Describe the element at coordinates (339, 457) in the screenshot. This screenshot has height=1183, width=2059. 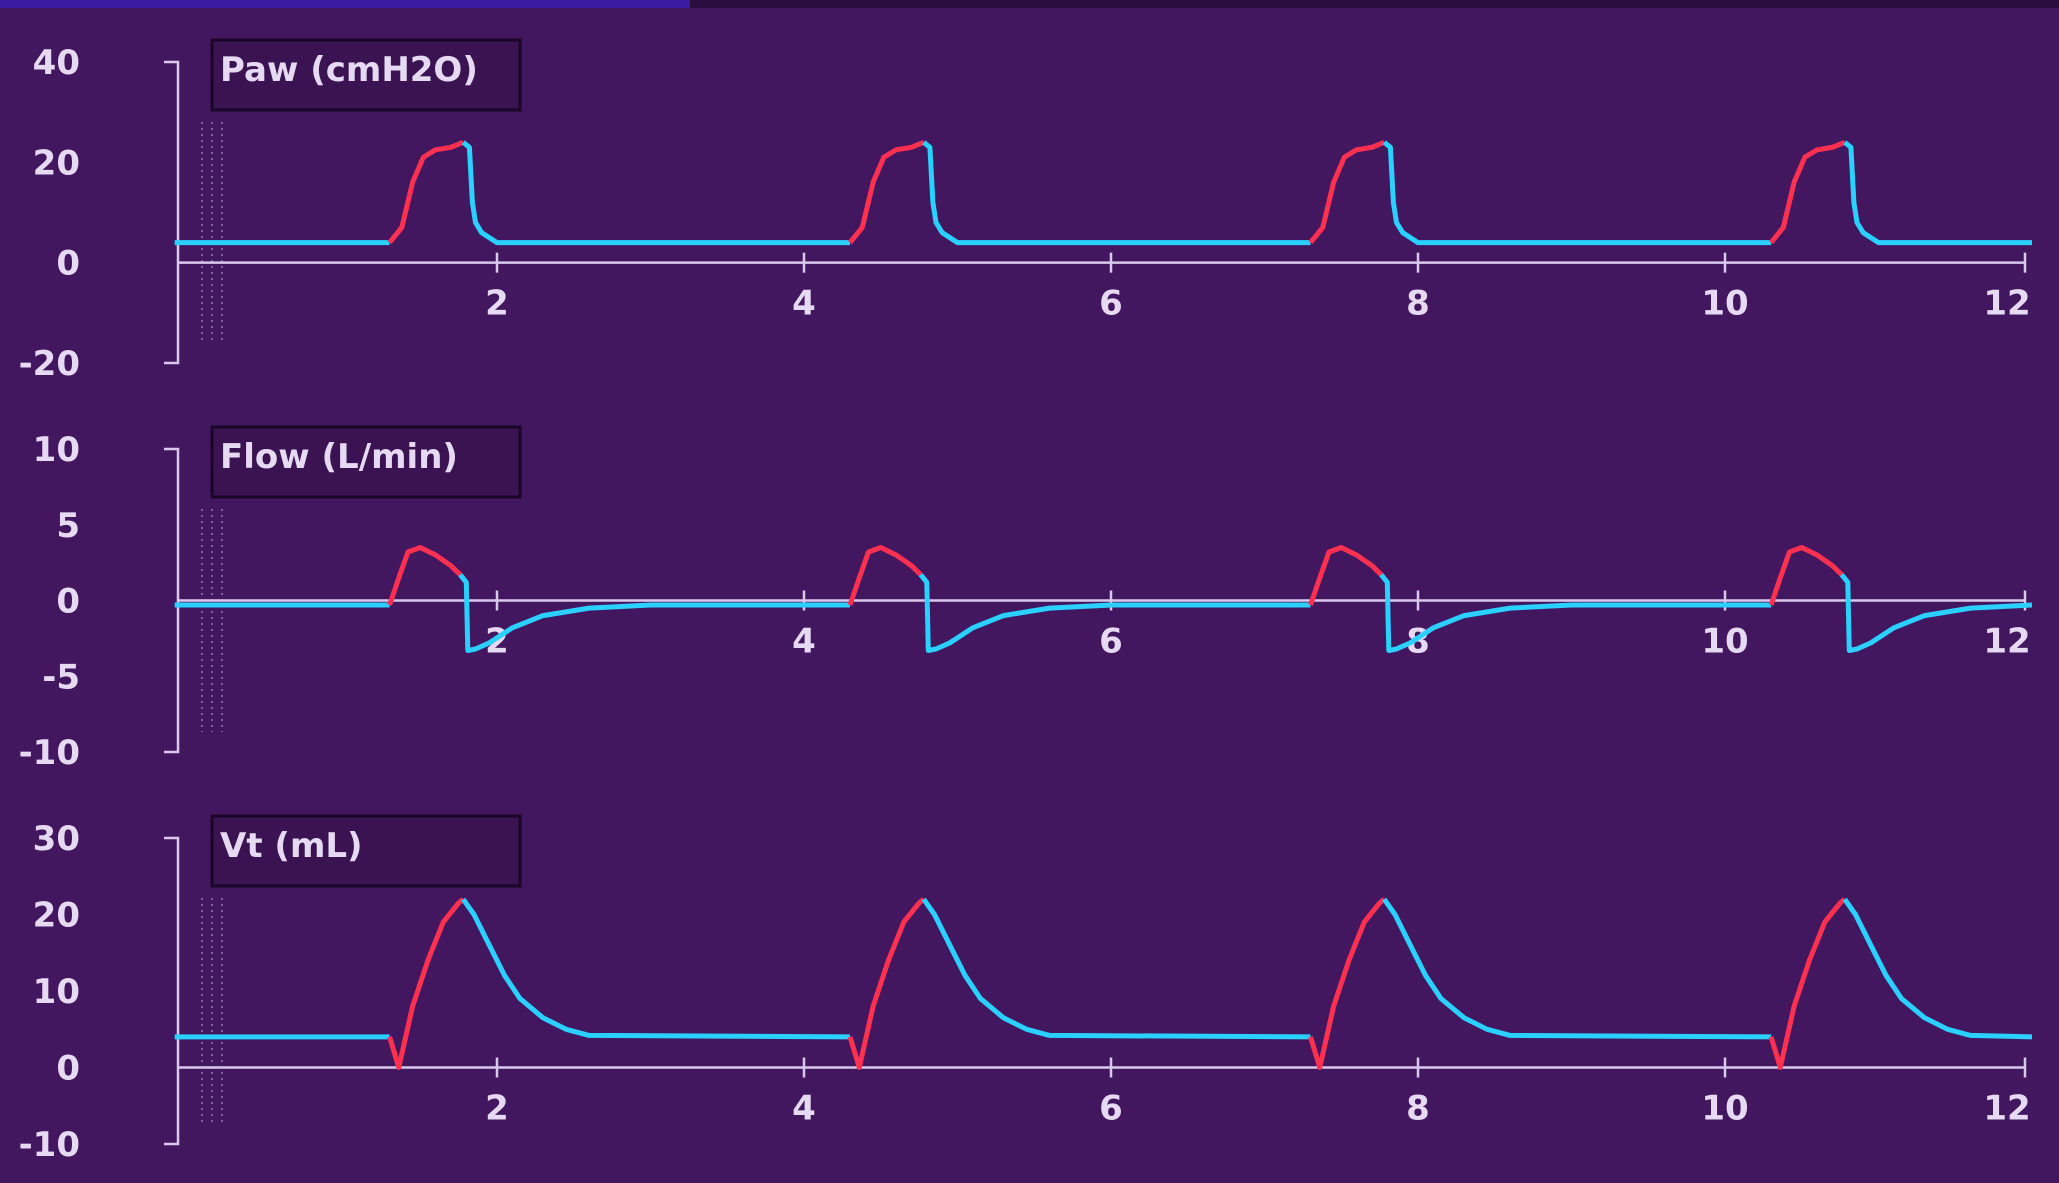
I see `panel-title: Flow (L/min)` at that location.